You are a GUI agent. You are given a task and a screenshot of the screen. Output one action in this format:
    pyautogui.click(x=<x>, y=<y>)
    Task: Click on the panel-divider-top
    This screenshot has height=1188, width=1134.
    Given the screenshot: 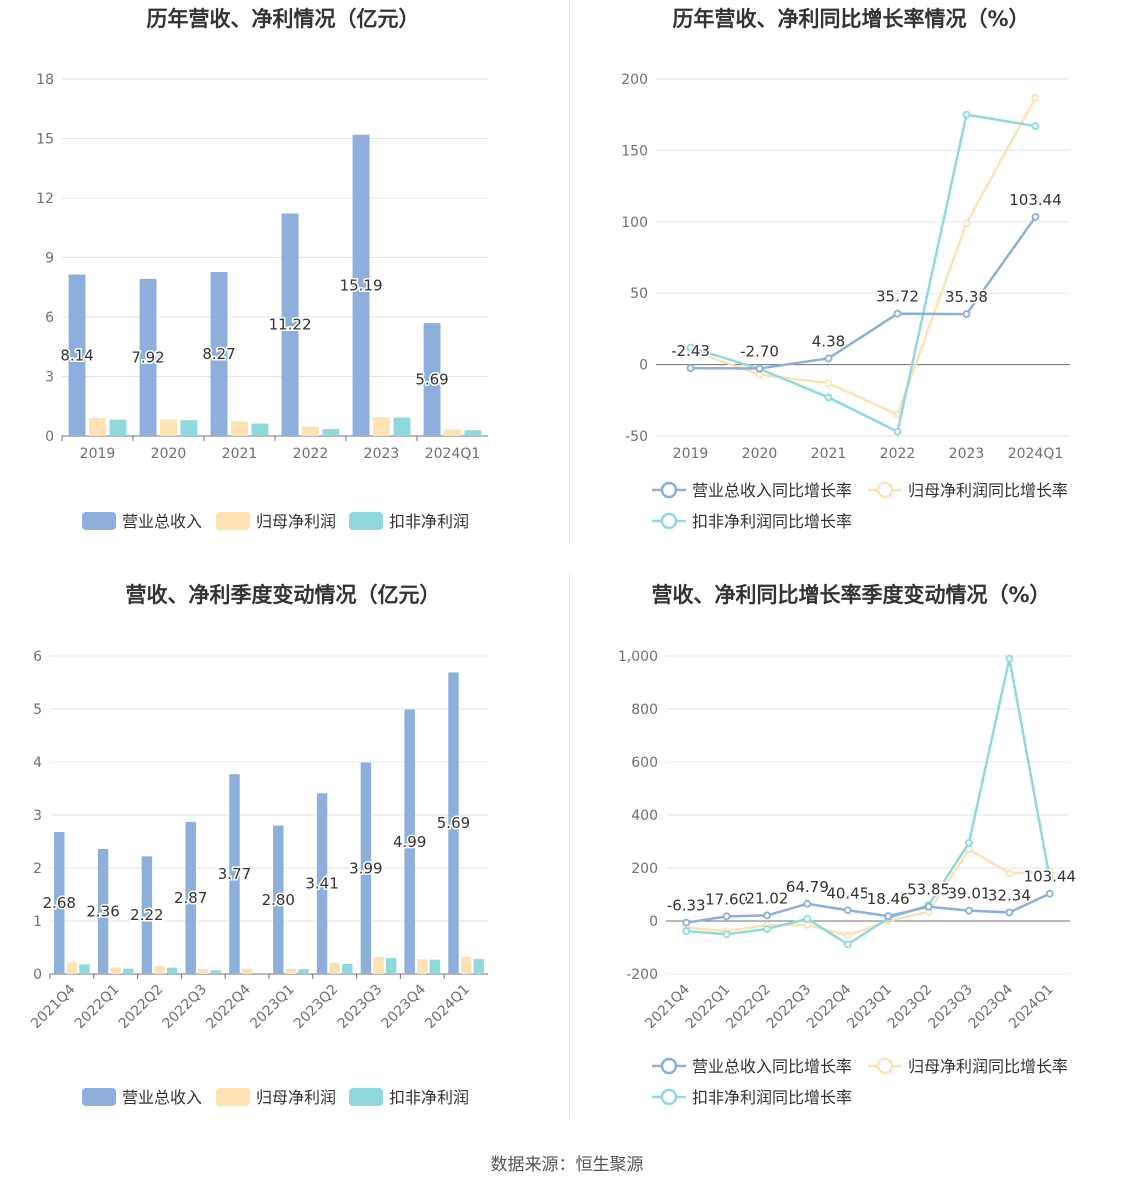 What is the action you would take?
    pyautogui.click(x=569, y=272)
    